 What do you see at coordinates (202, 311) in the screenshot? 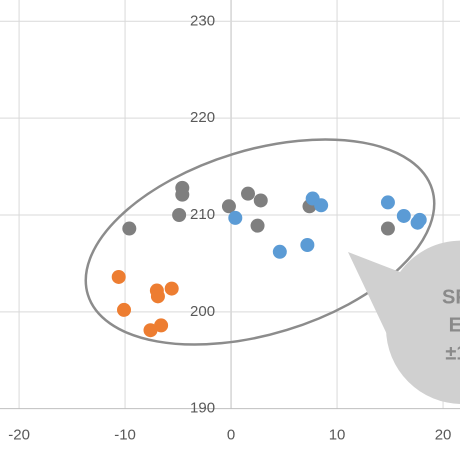
I see `y-tick-label: 200` at bounding box center [202, 311].